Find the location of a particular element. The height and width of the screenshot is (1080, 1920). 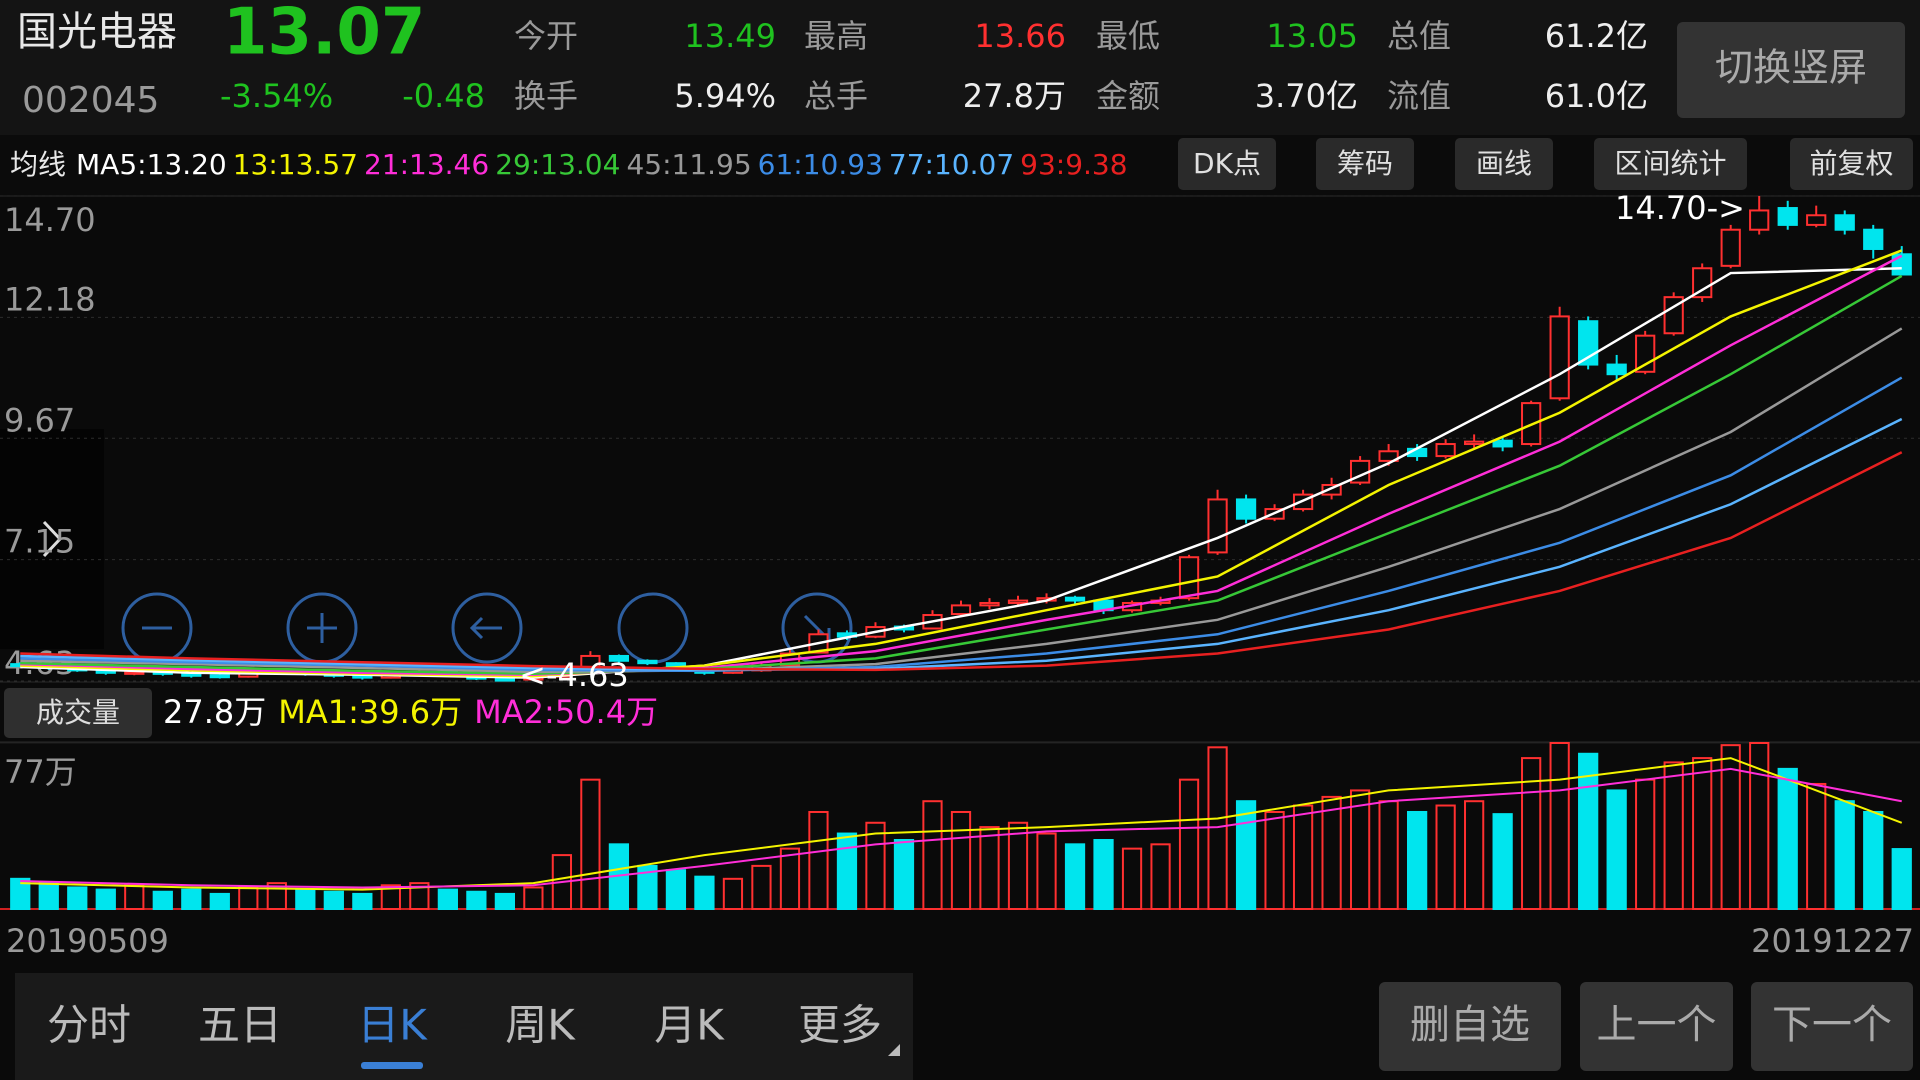

stock-name: 国光电器 is located at coordinates (97, 32).